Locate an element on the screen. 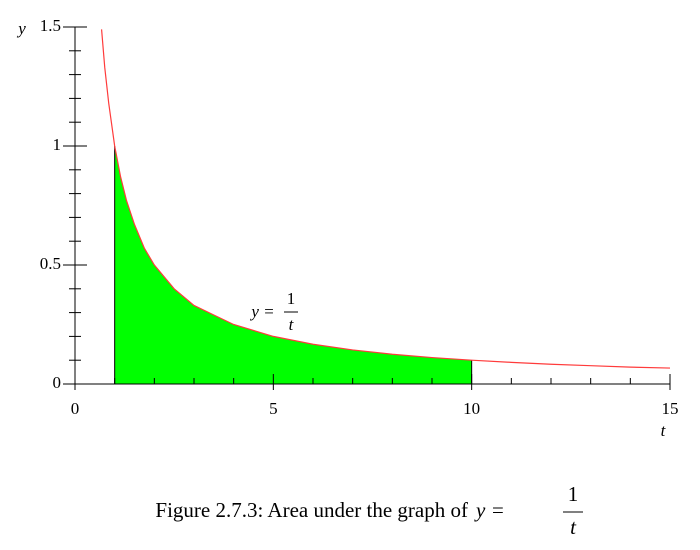 The image size is (700, 550). y-tick-label: 0 is located at coordinates (57, 382).